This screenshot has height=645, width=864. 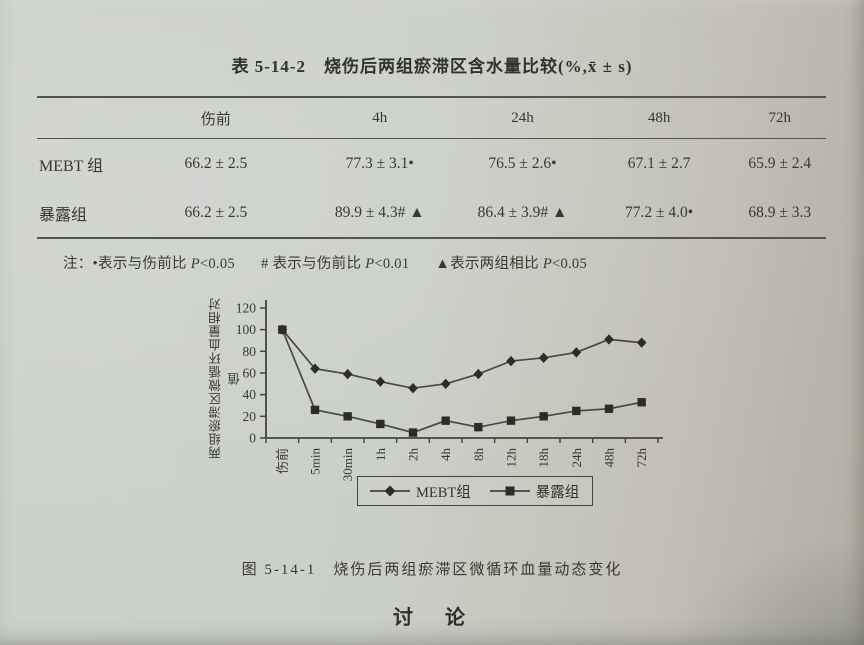 I want to click on svg-text: 60, so click(x=250, y=373).